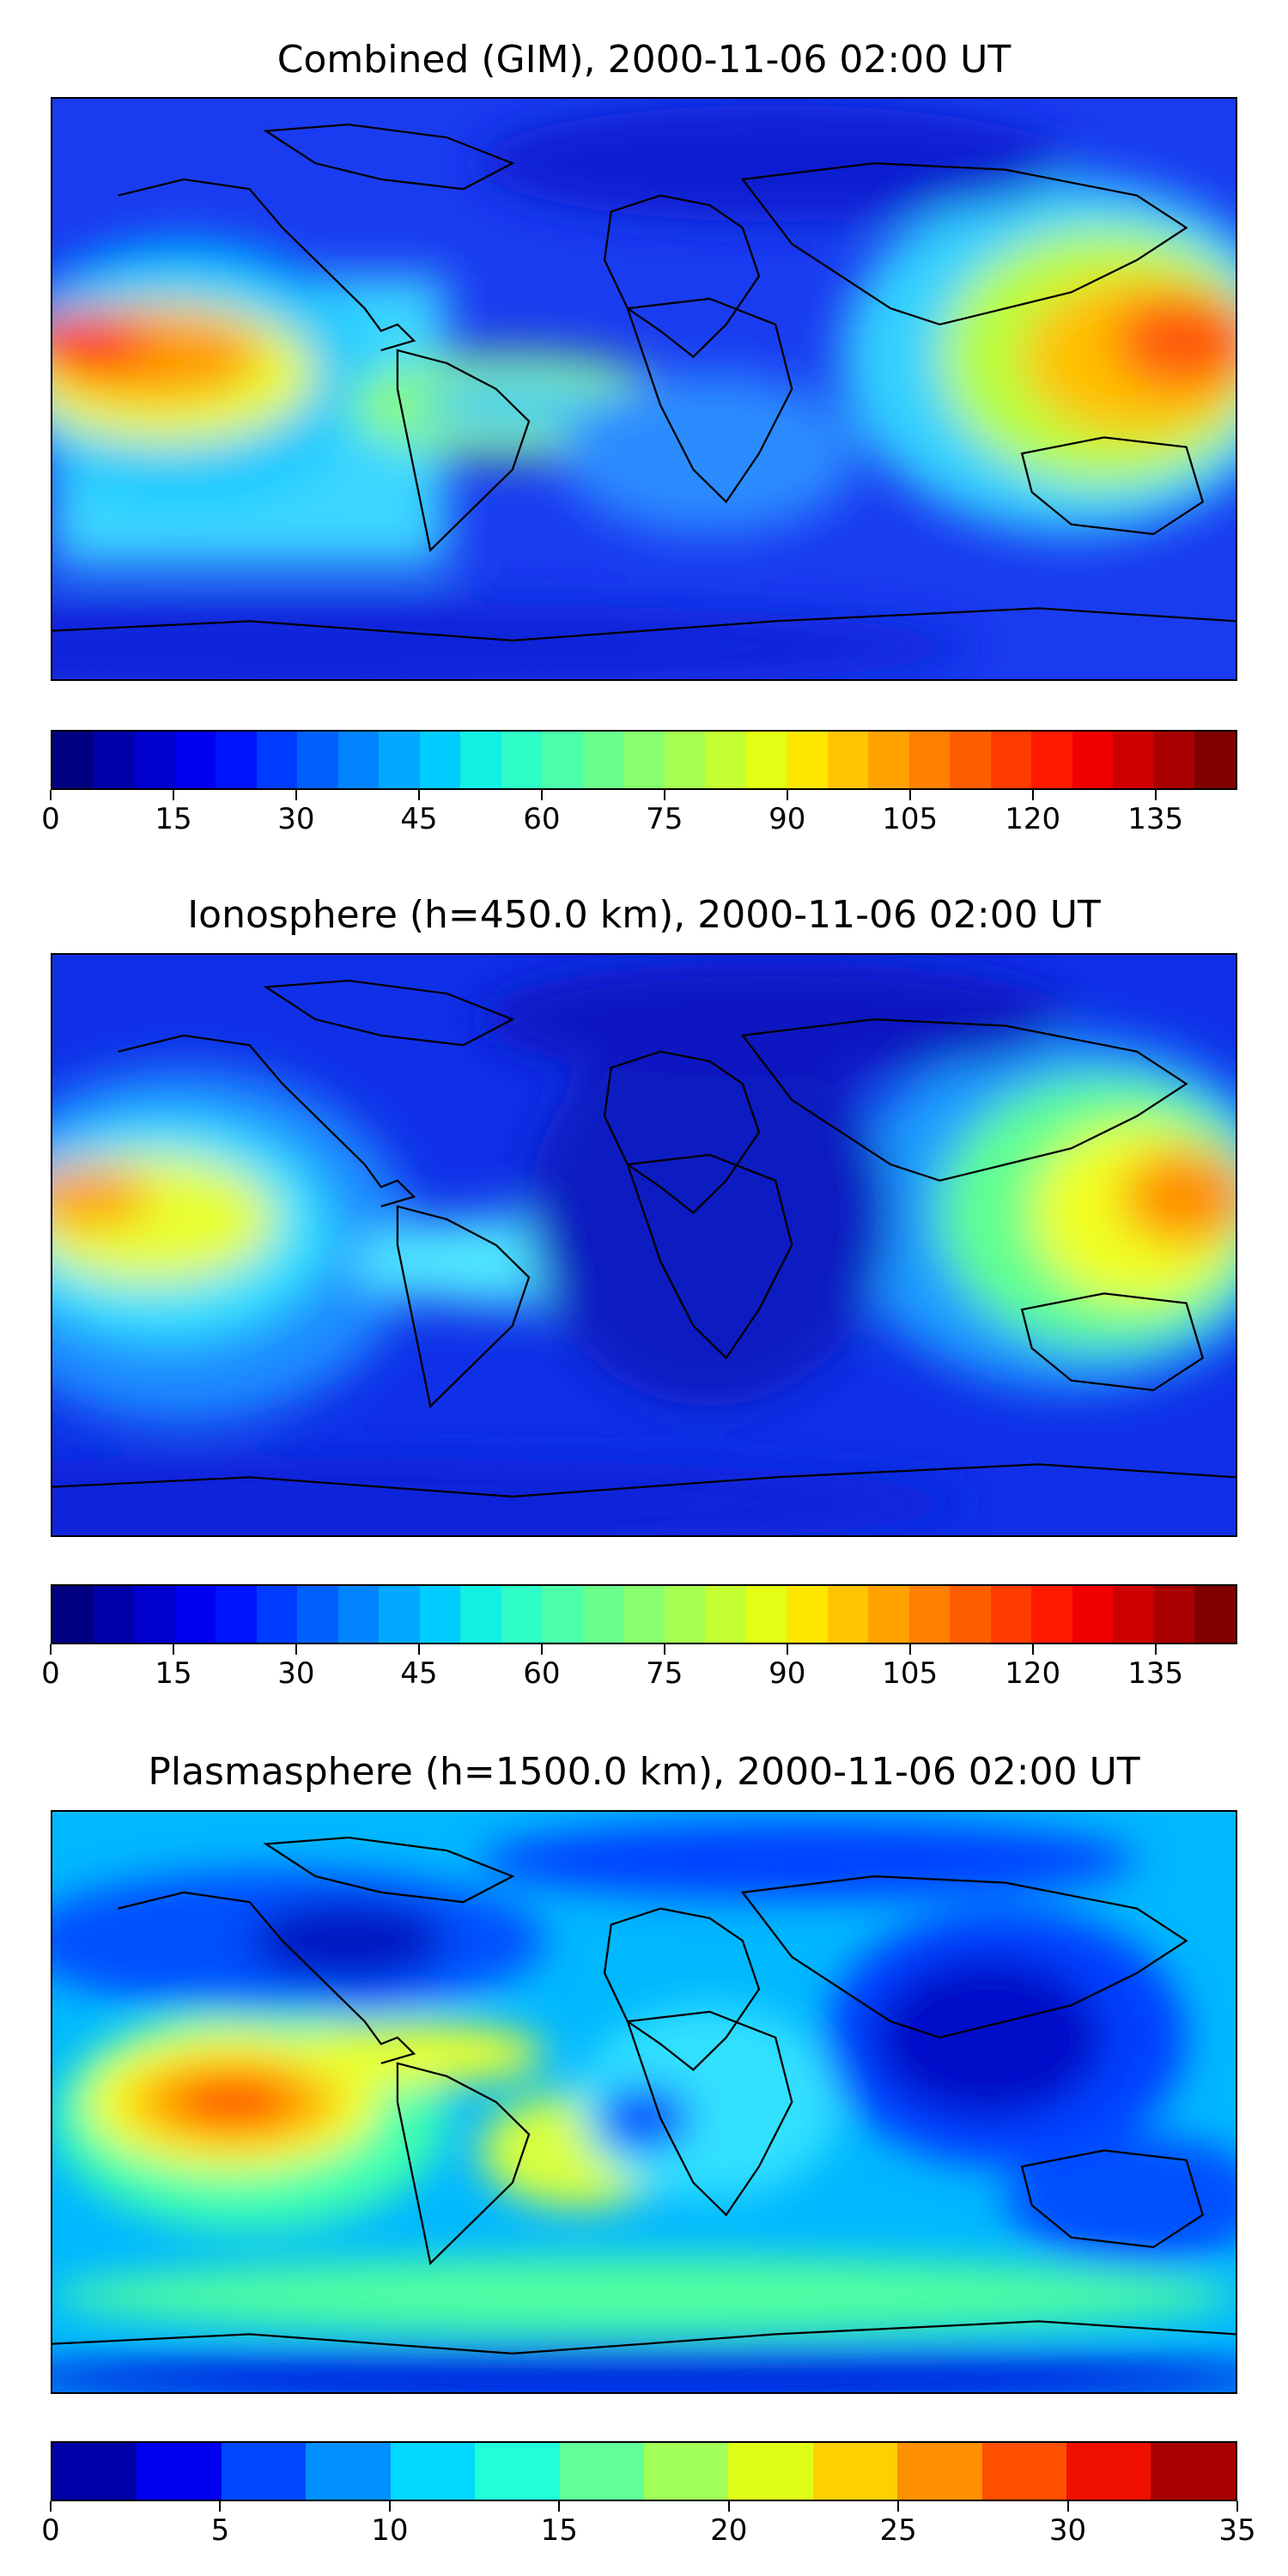 This screenshot has width=1288, height=2576. Describe the element at coordinates (390, 2530) in the screenshot. I see `colorbar-tick-label: 10` at that location.